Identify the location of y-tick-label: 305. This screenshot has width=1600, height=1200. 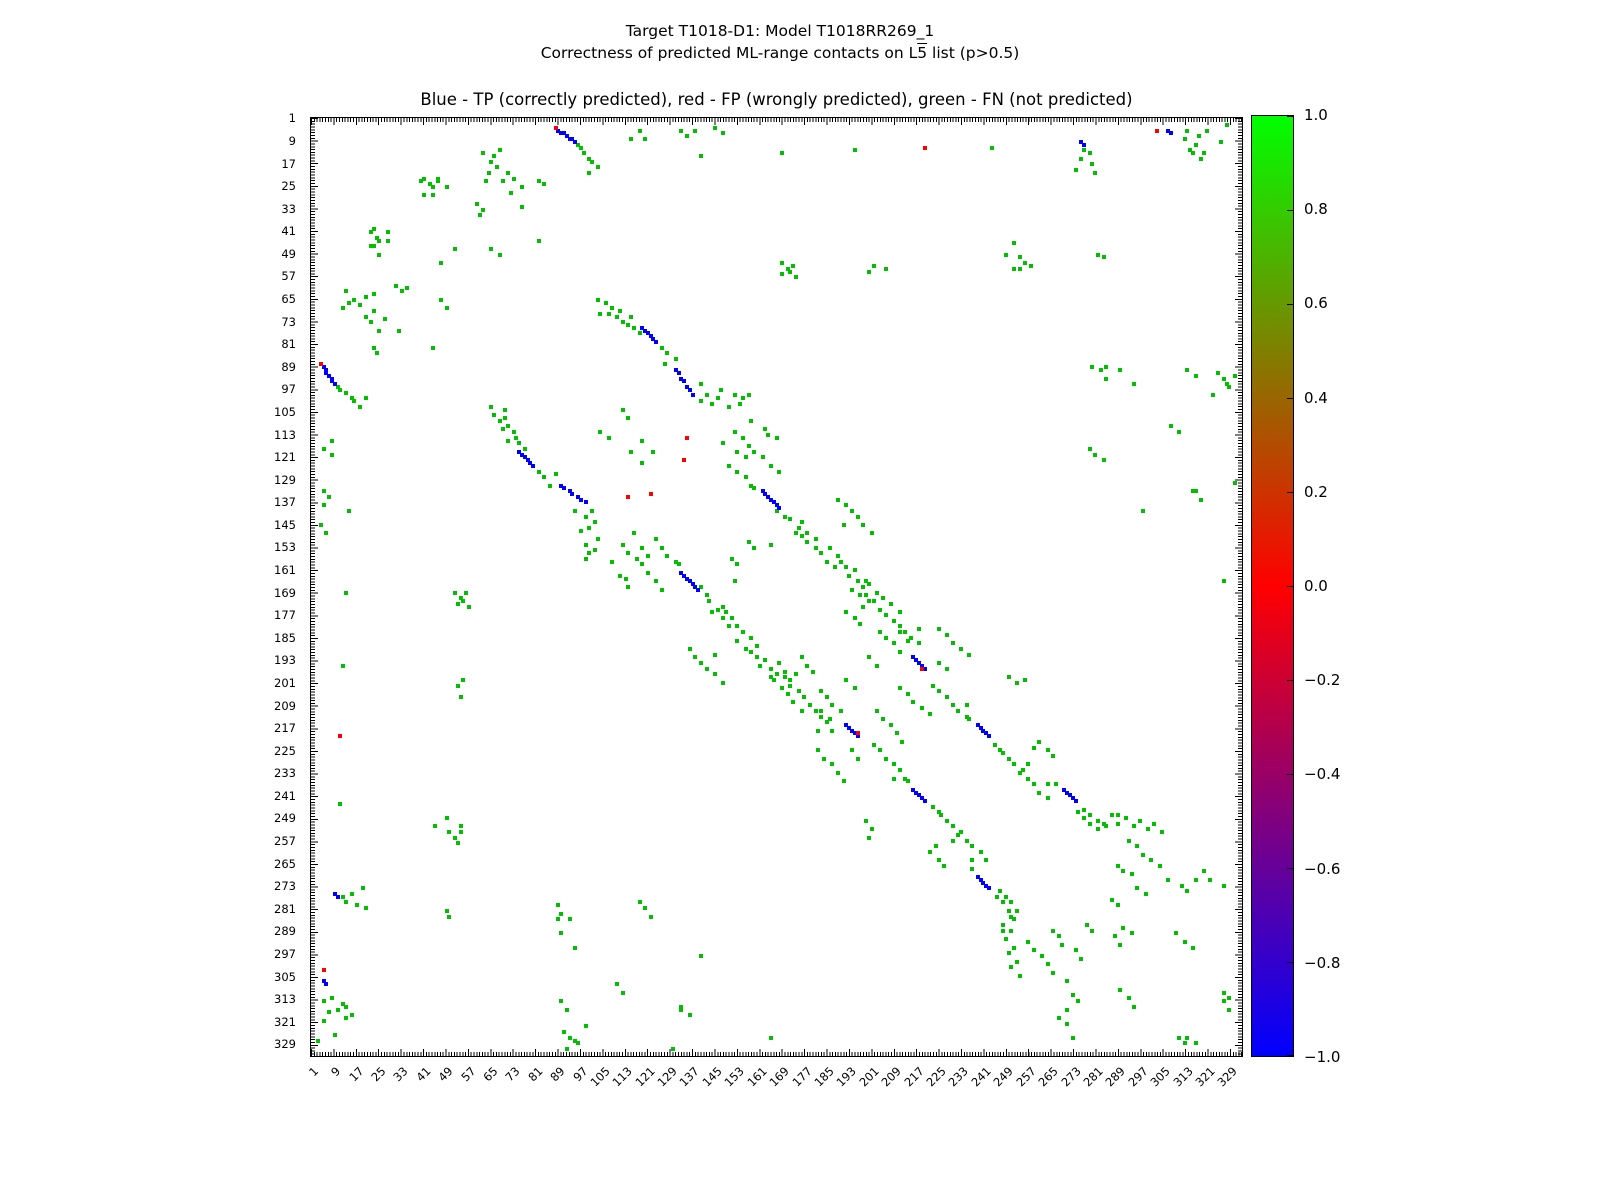
(285, 976).